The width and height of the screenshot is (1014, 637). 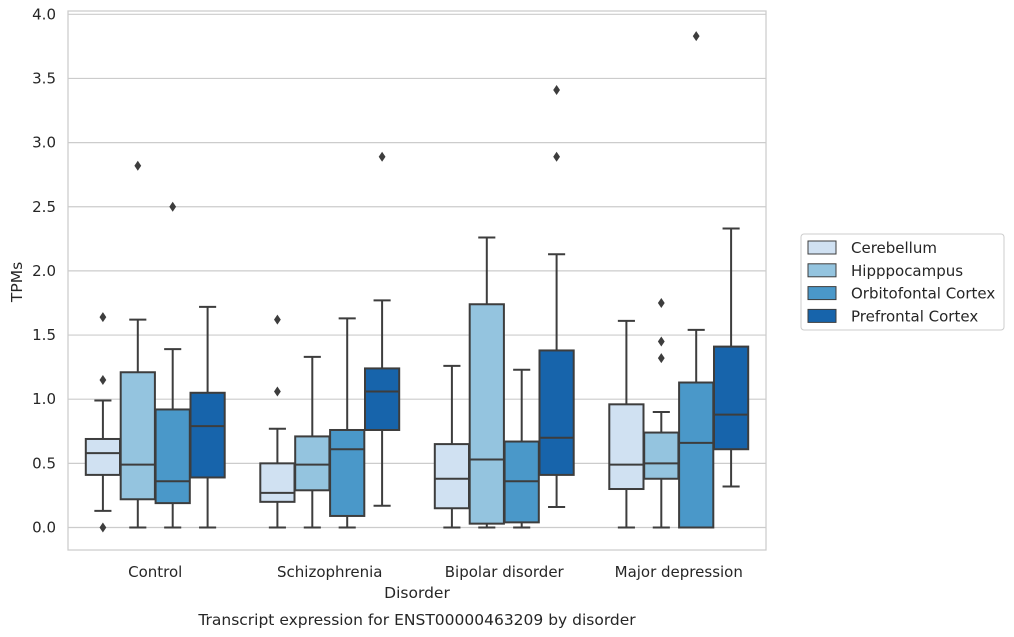 What do you see at coordinates (505, 572) in the screenshot?
I see `x-tick-label: Bipolar disorder` at bounding box center [505, 572].